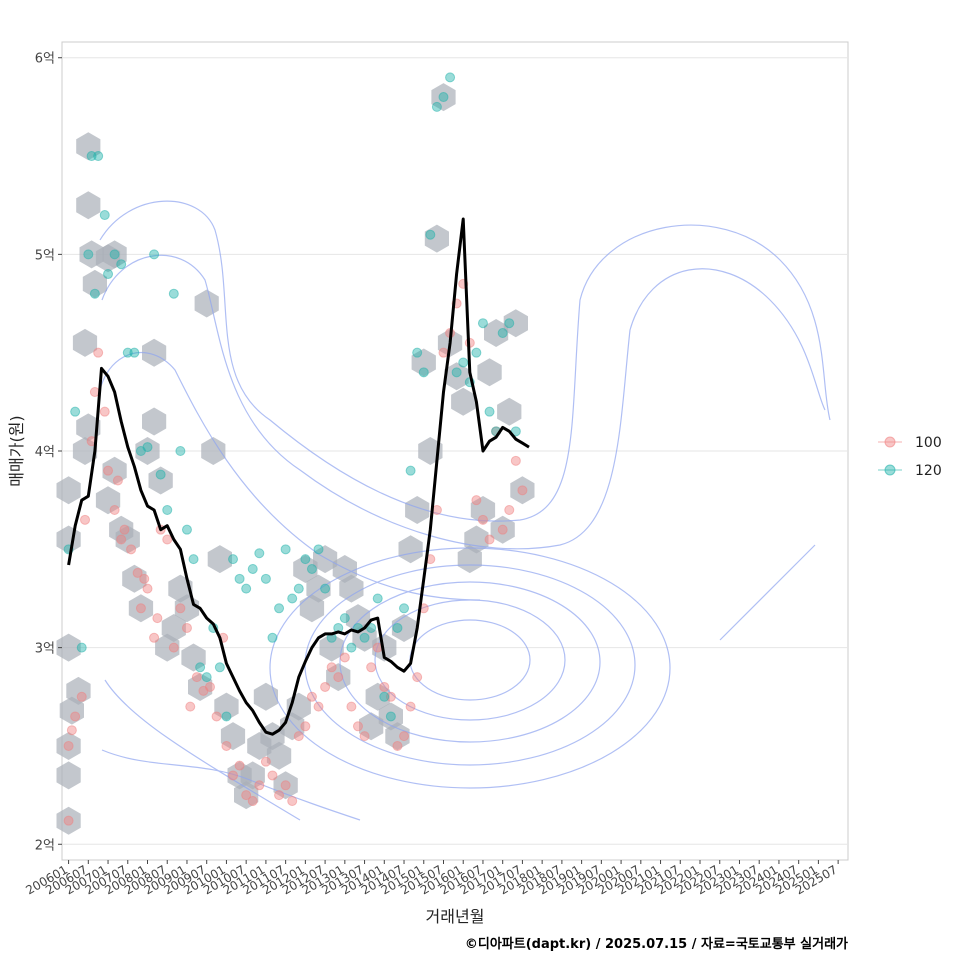 This screenshot has width=960, height=960. What do you see at coordinates (45, 845) in the screenshot?
I see `y-tick-label: 2억` at bounding box center [45, 845].